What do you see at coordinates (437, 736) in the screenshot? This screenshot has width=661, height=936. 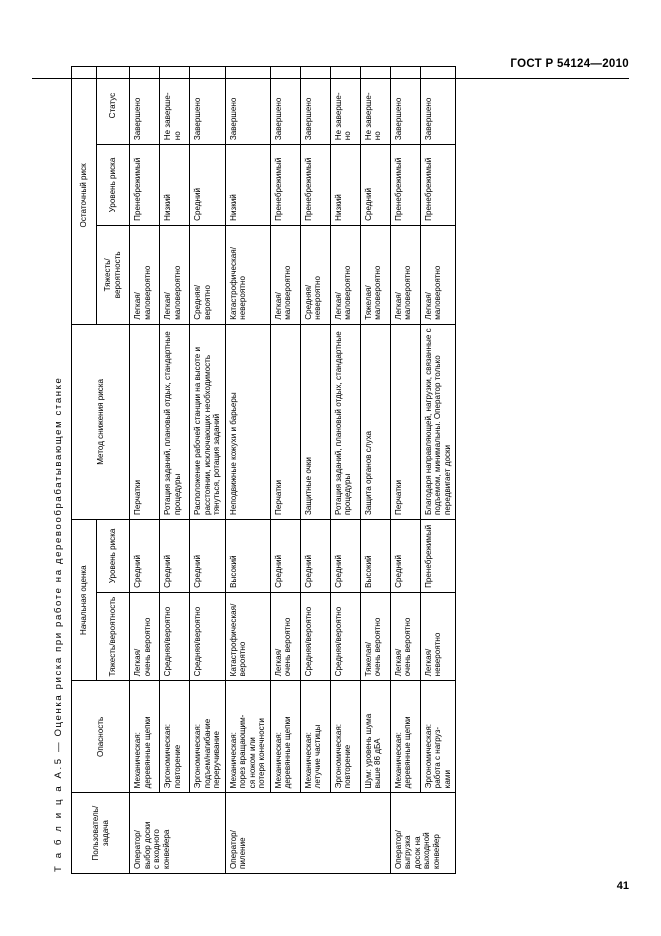 I see `cell-hazard: Эргономическая: работа с нагруз- ками` at bounding box center [437, 736].